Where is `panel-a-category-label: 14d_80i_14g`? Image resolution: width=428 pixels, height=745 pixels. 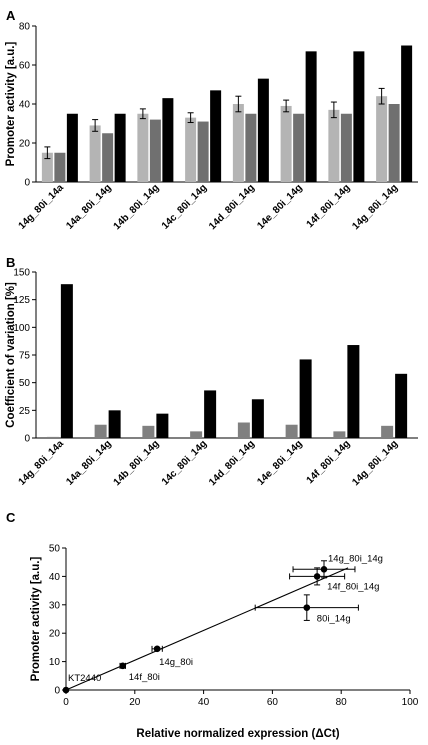 panel-a-category-label: 14d_80i_14g is located at coordinates (232, 207).